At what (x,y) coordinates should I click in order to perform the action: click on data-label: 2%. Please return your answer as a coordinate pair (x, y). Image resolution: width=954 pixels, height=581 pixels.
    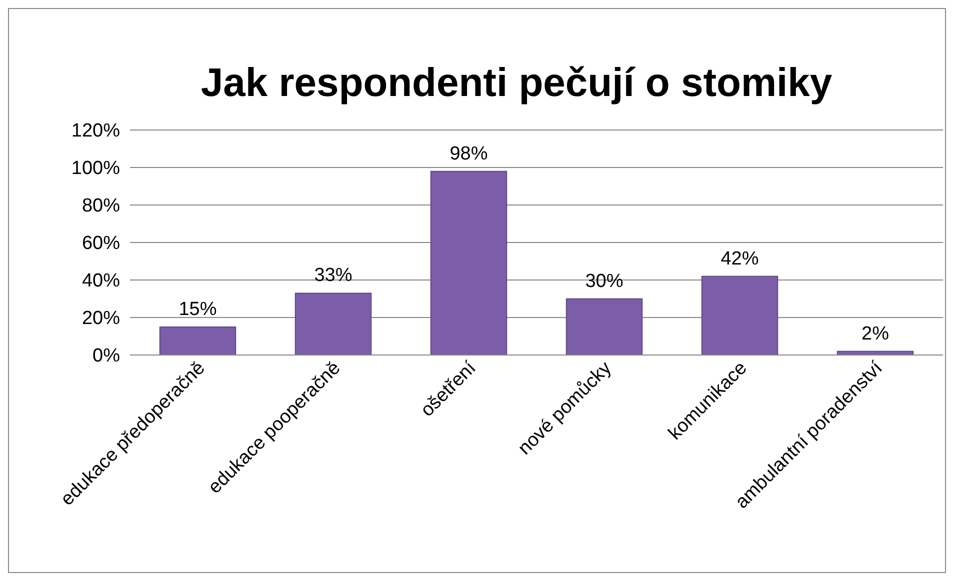
    Looking at the image, I should click on (876, 333).